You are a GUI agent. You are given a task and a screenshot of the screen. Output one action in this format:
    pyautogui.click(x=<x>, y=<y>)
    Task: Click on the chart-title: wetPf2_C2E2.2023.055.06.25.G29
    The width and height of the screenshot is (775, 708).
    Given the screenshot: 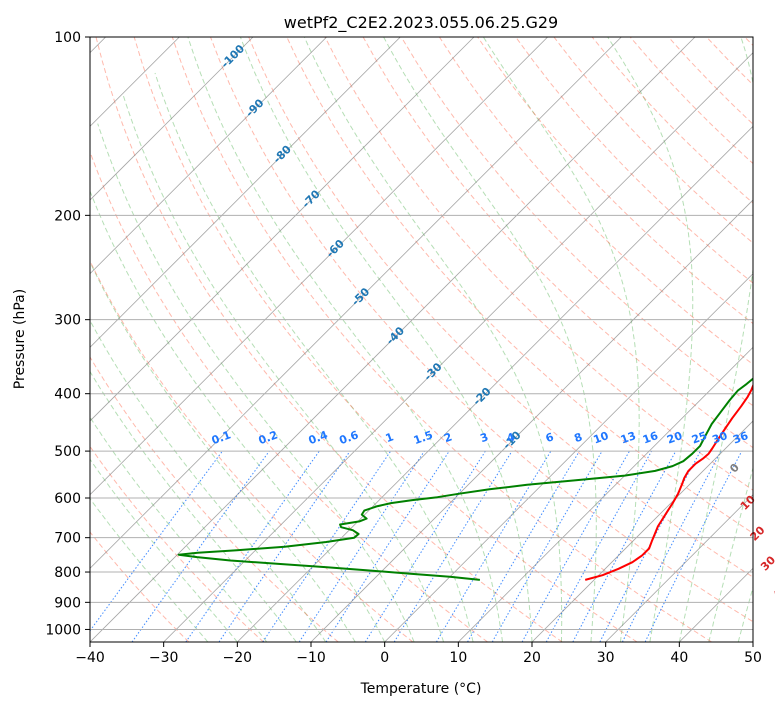 What is the action you would take?
    pyautogui.click(x=421, y=23)
    